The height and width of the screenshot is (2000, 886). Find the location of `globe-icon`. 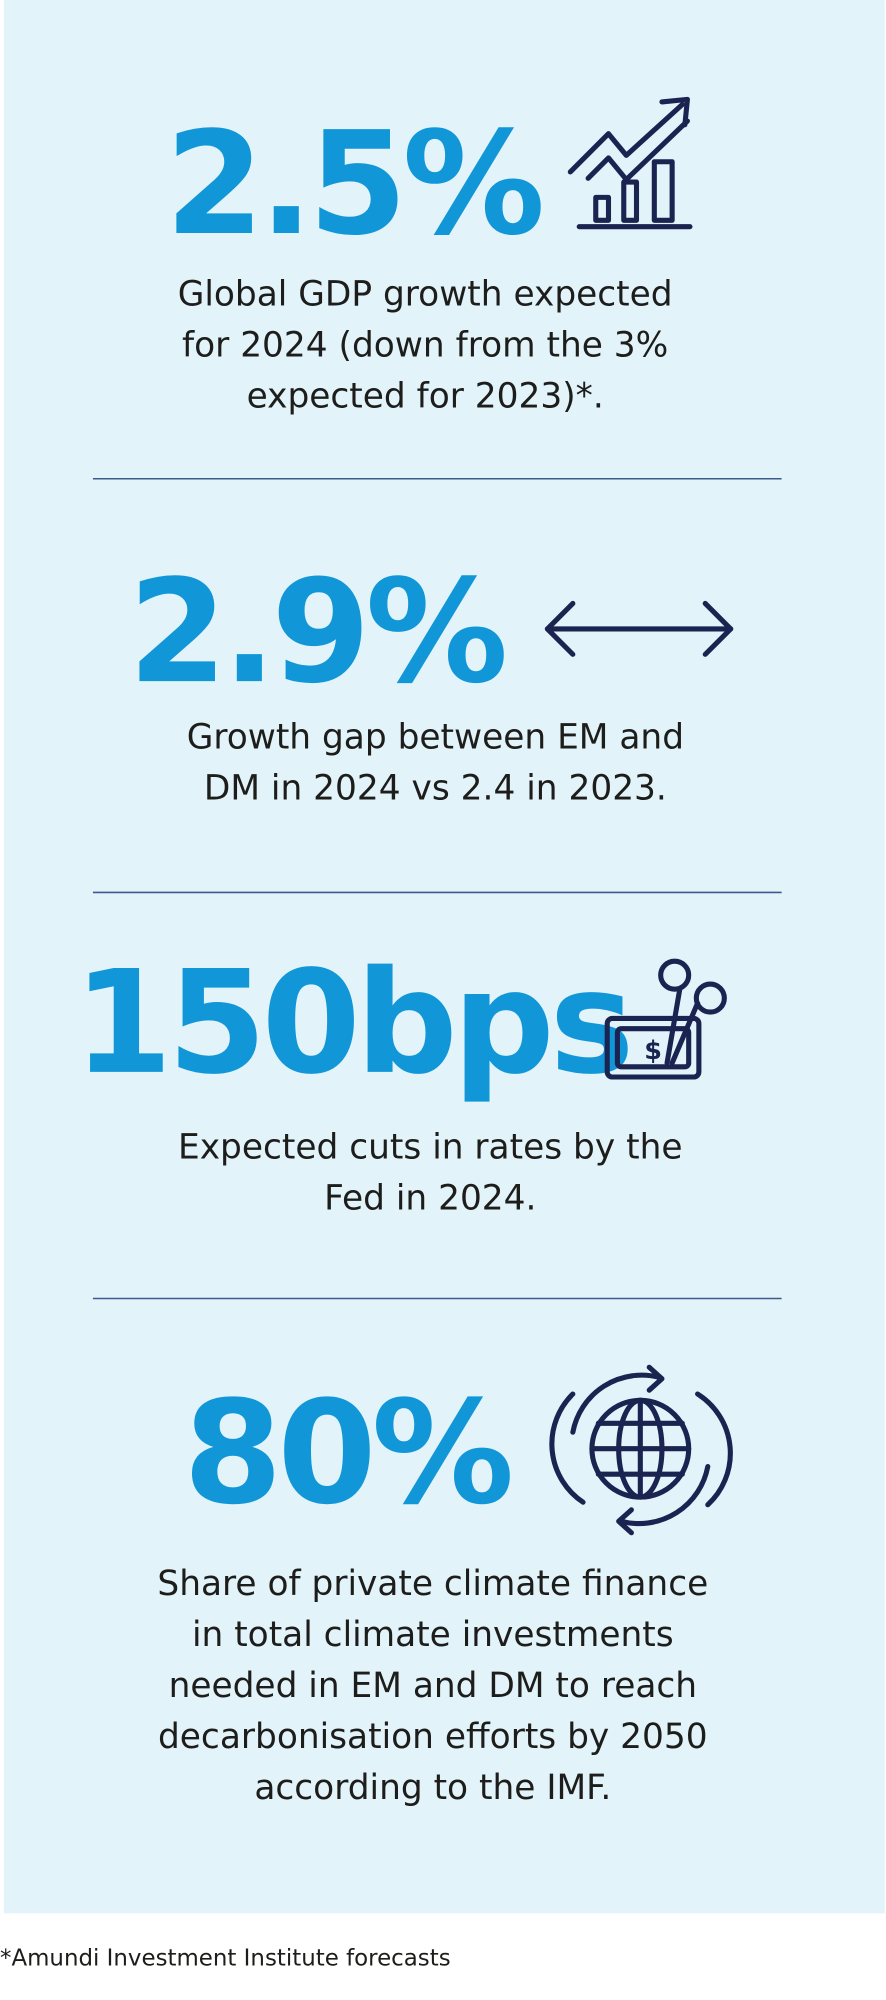

globe-icon is located at coordinates (641, 1450).